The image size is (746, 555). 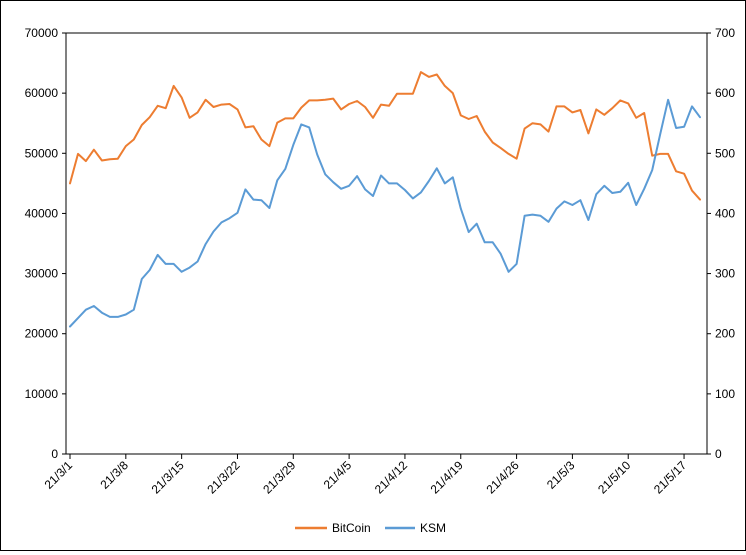 I want to click on y-left-tick-label: 0, so click(x=54, y=454).